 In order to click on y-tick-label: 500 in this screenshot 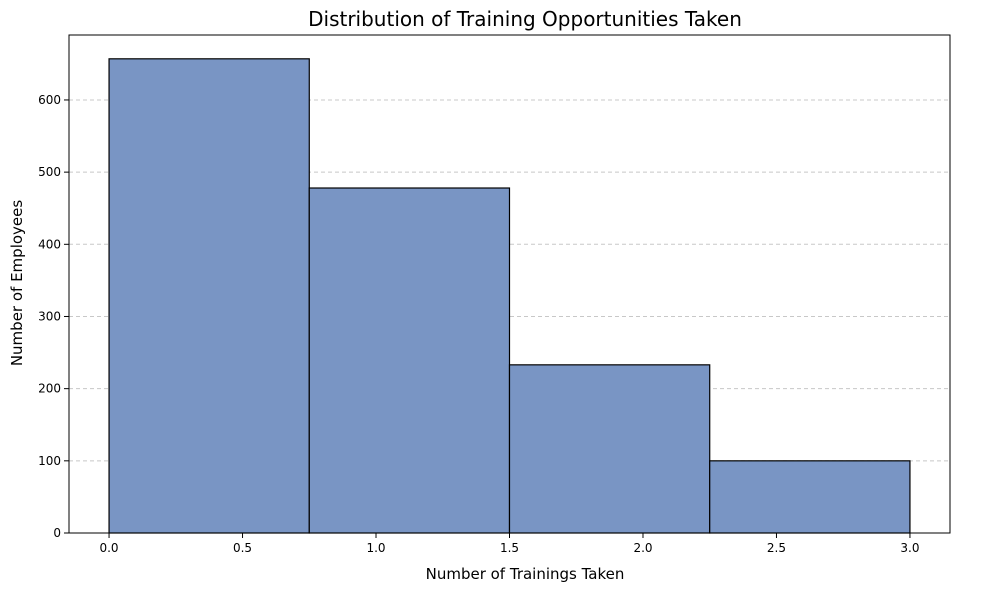, I will do `click(49, 172)`.